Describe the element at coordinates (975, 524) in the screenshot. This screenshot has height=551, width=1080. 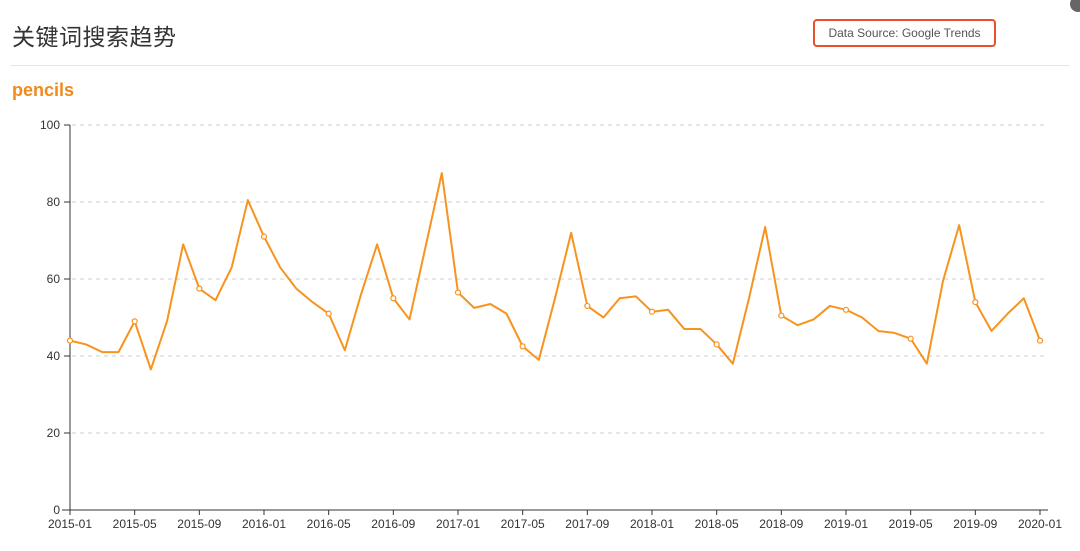
I see `x-tick-label: 2019-09` at that location.